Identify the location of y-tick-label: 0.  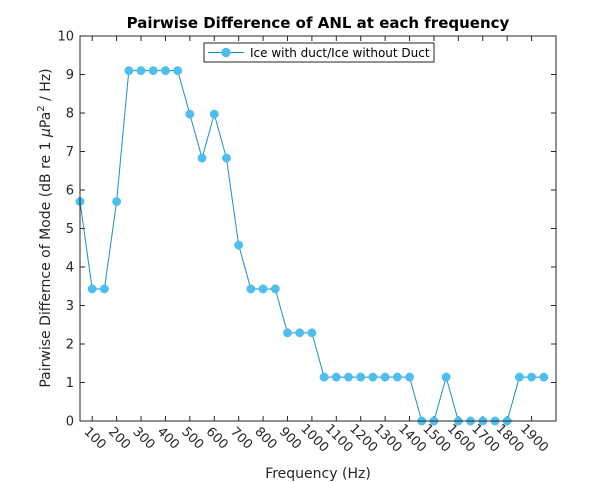
(70, 422).